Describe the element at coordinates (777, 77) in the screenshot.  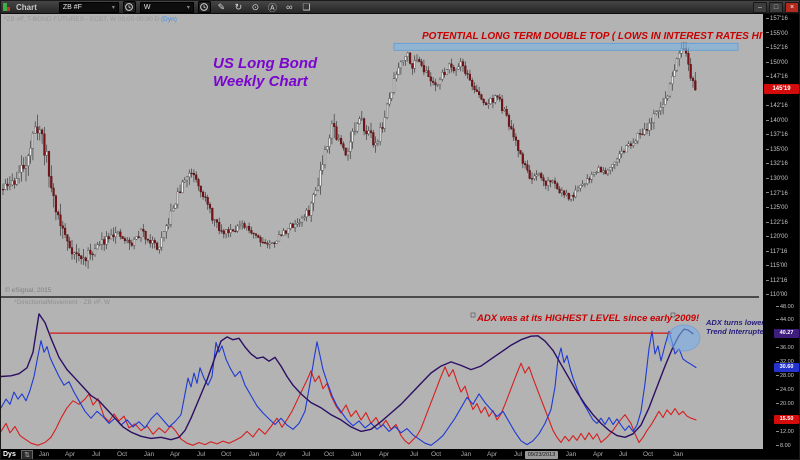
I see `price-tick: 147'16` at that location.